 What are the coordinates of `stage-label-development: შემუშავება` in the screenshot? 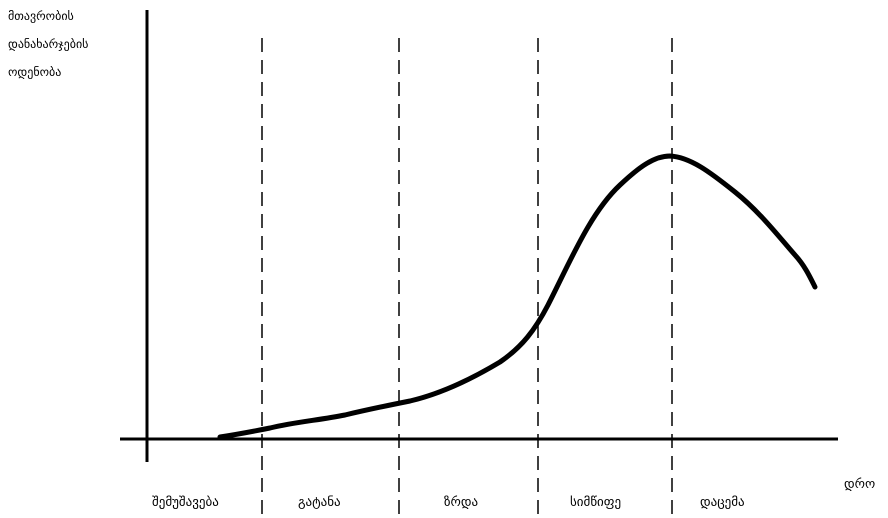 It's located at (185, 502).